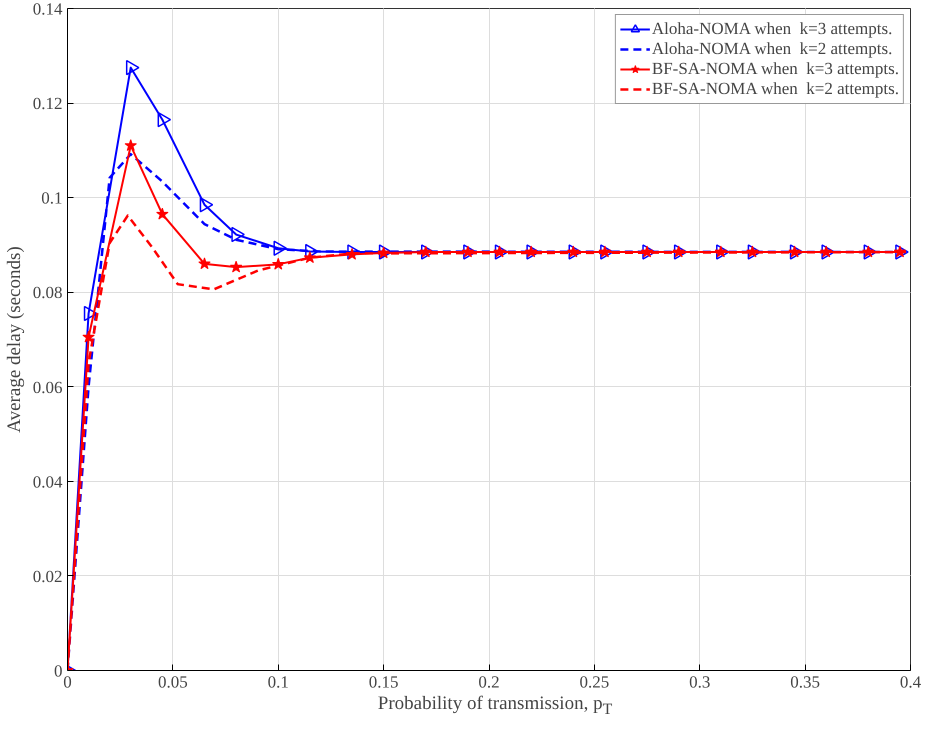  What do you see at coordinates (775, 89) in the screenshot?
I see `legend-label: BF-SA-NOMA when k=2 attempts.` at bounding box center [775, 89].